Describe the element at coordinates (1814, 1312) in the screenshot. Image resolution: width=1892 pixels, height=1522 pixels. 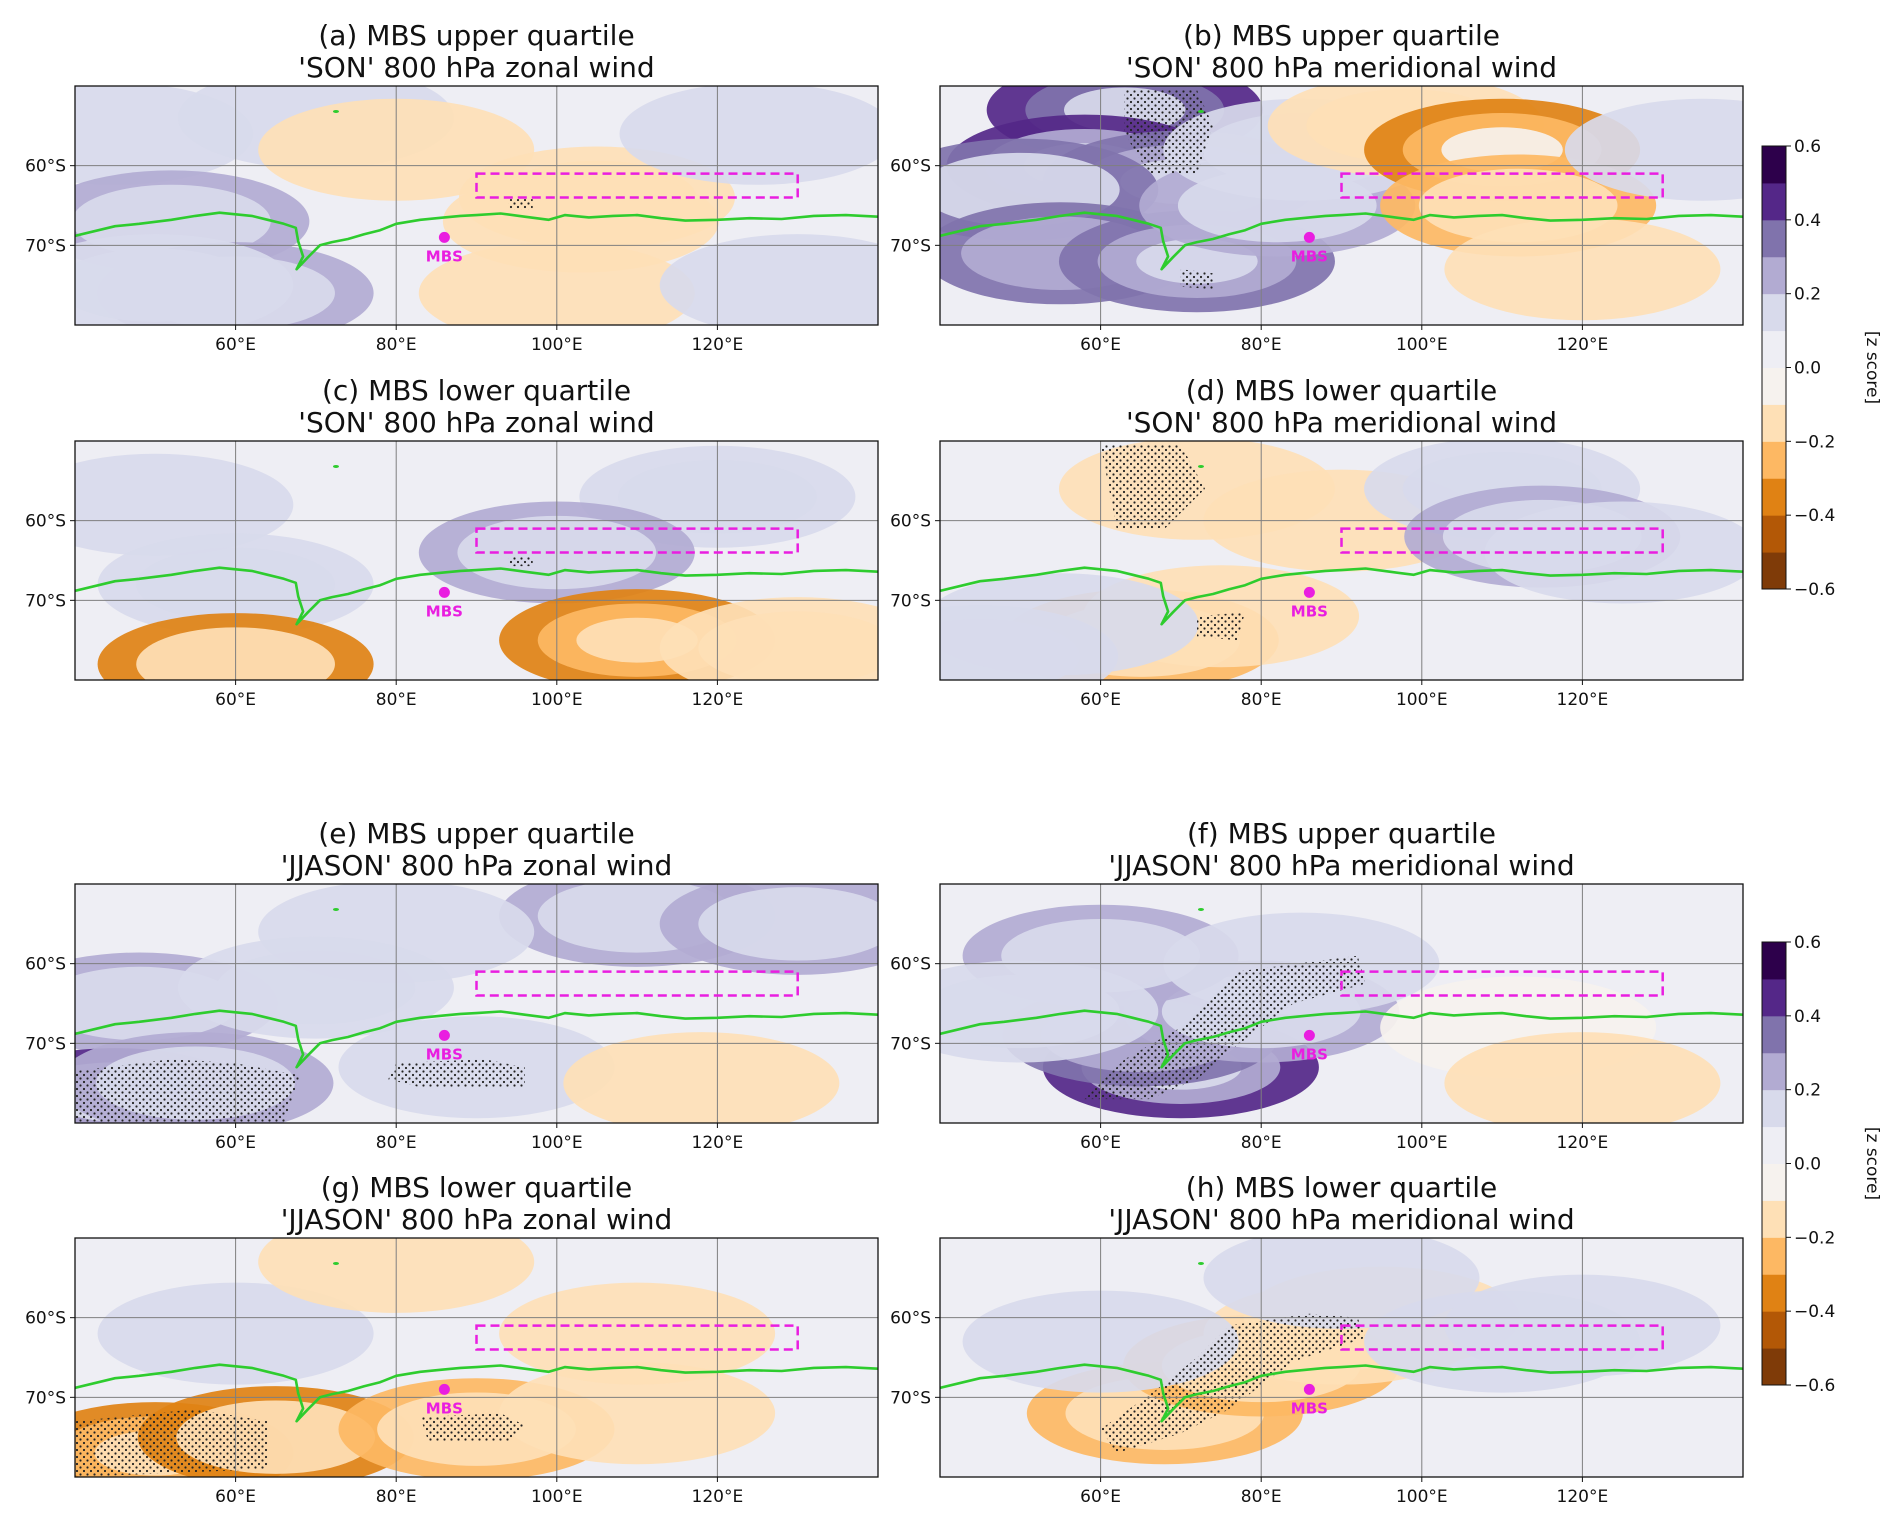
I see `colorbar-tick-label: −0.4` at that location.